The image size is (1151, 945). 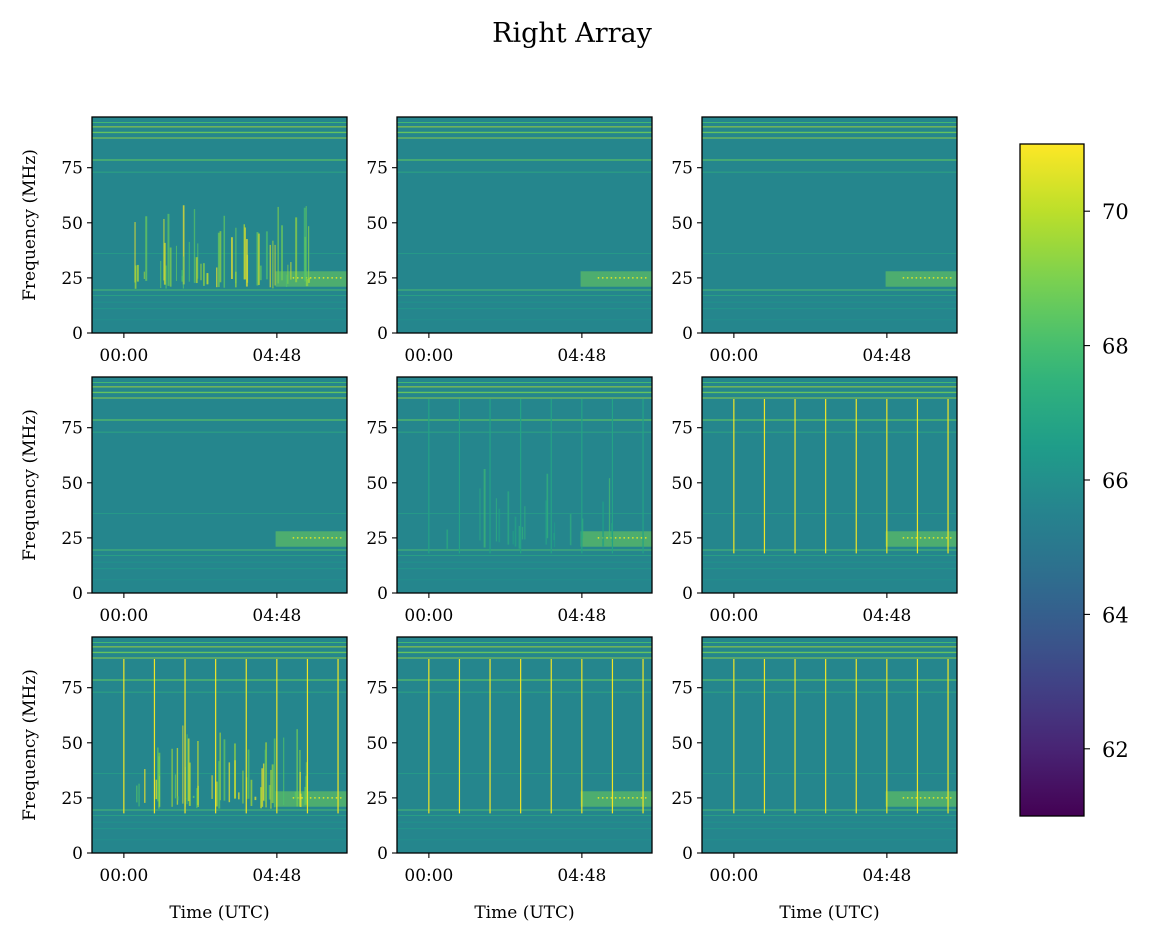 I want to click on panel-1-2: 0 25 50 75 00:00 04:48, so click(x=814, y=501).